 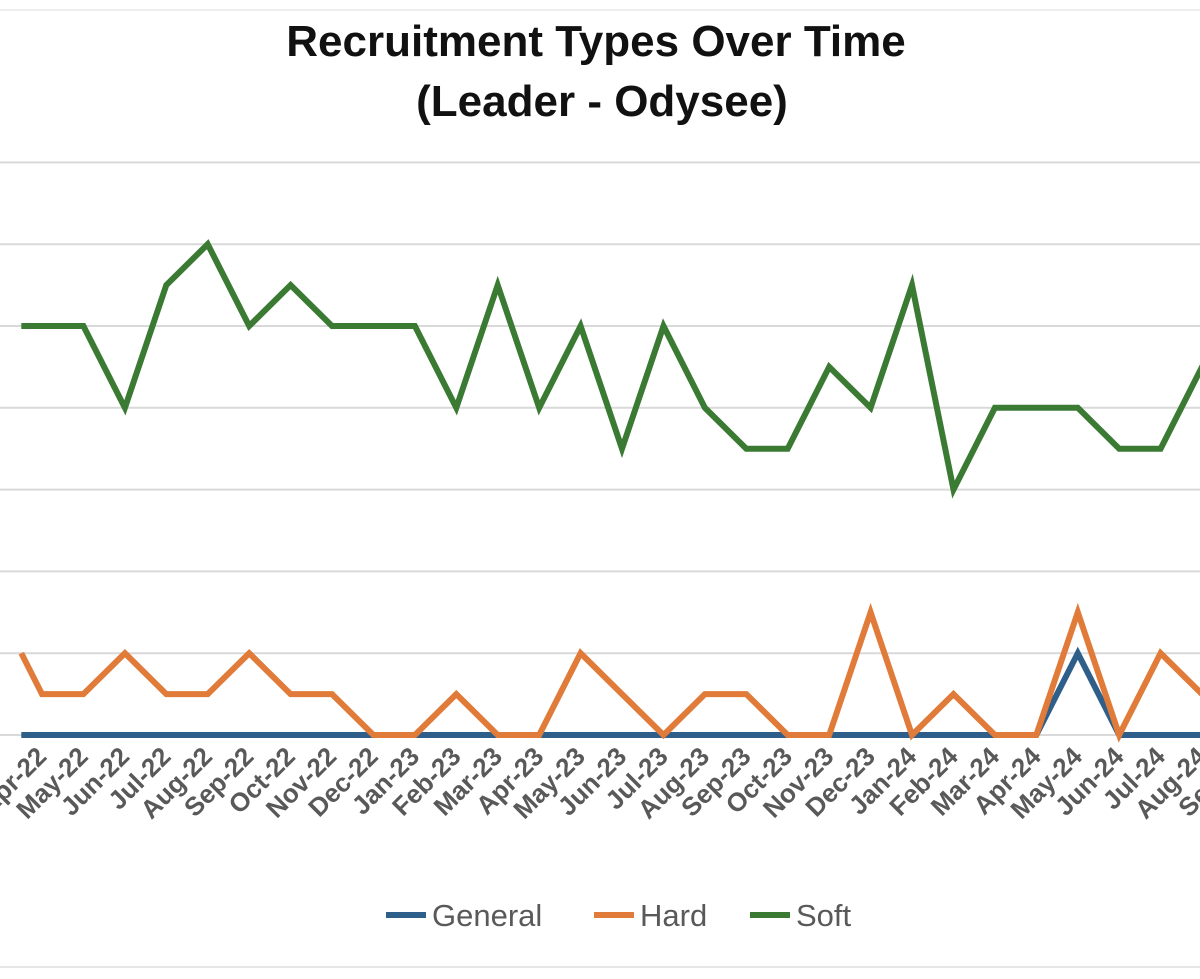 What do you see at coordinates (487, 915) in the screenshot?
I see `legend-label-general: General` at bounding box center [487, 915].